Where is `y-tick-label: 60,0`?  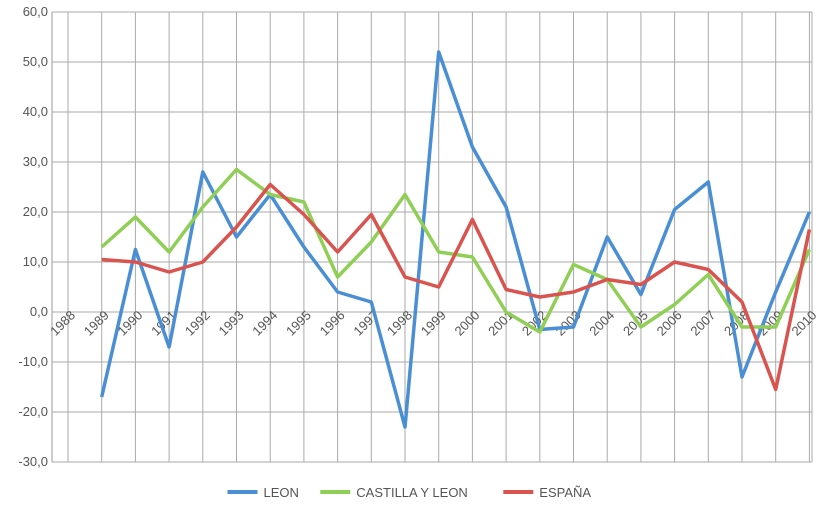 y-tick-label: 60,0 is located at coordinates (35, 11).